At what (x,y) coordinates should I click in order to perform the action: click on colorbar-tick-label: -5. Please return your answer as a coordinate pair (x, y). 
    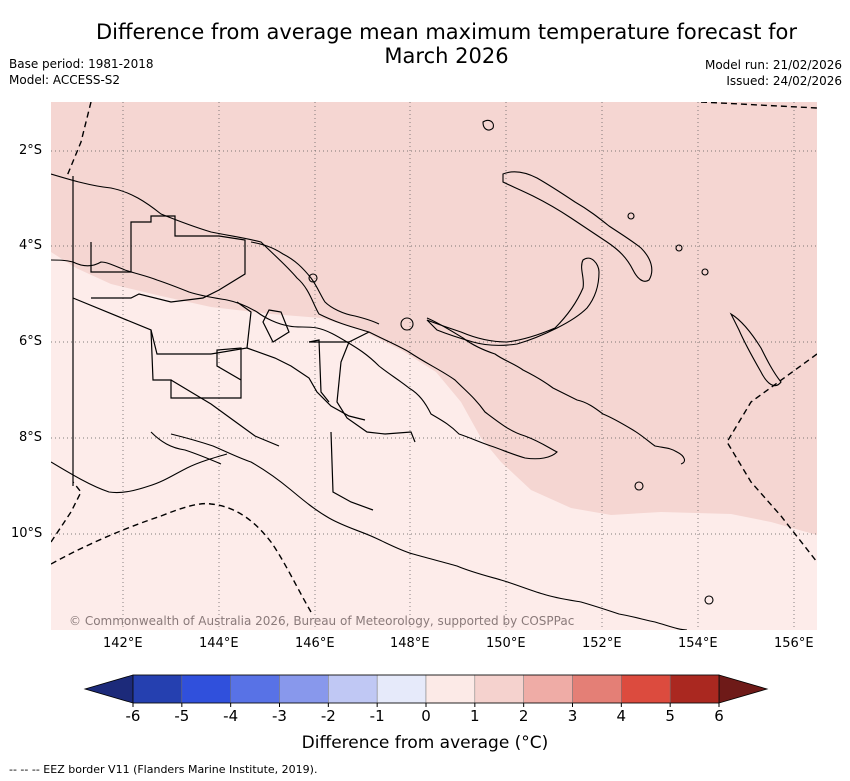
    Looking at the image, I should click on (181, 716).